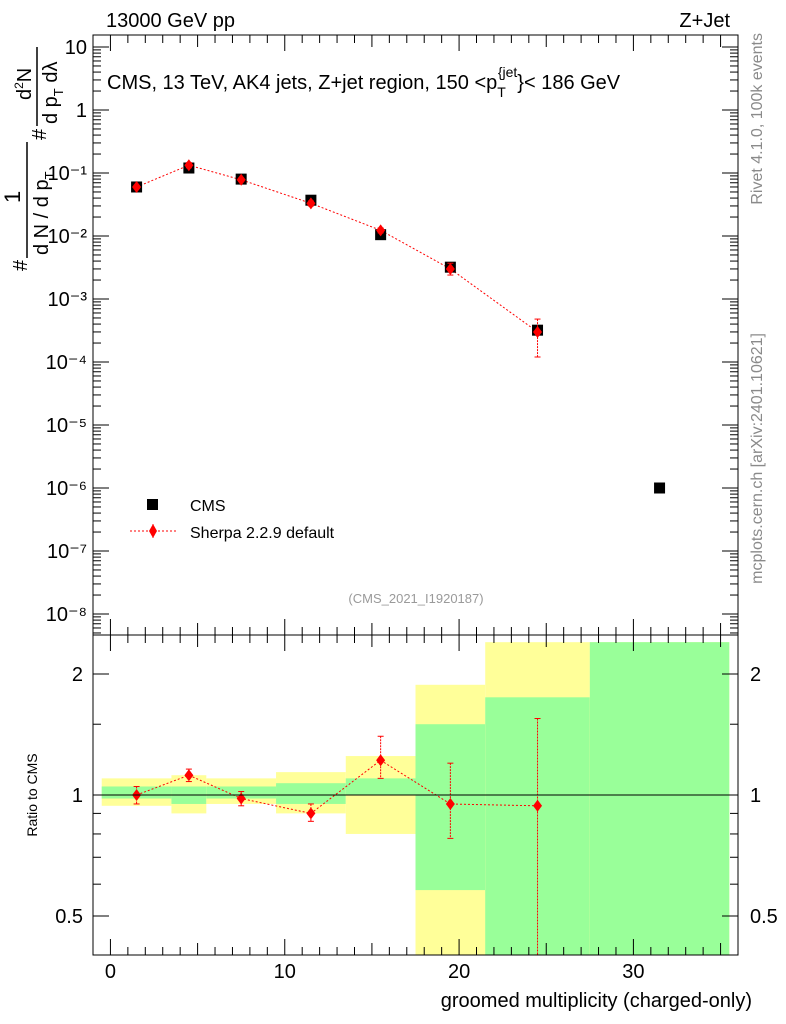  I want to click on ratio-y-tick-label-right: 1, so click(755, 796).